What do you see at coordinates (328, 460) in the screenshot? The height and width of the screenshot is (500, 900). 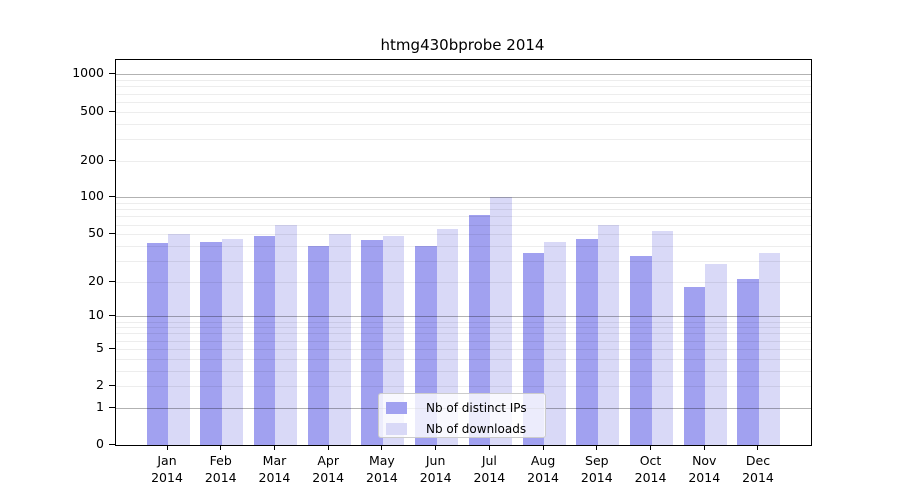 I see `x-tick-month: Apr` at bounding box center [328, 460].